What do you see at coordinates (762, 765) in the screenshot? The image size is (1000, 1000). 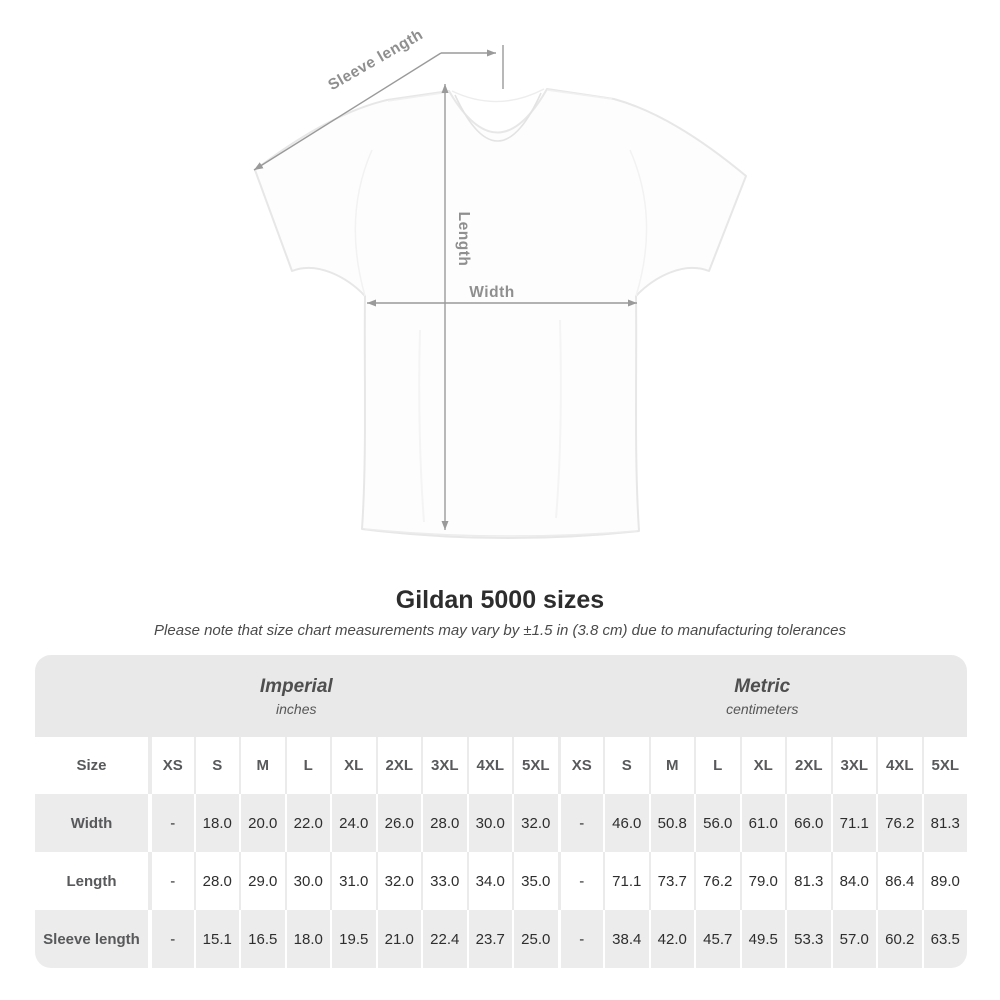 I see `col-header-metric-xl: XL` at bounding box center [762, 765].